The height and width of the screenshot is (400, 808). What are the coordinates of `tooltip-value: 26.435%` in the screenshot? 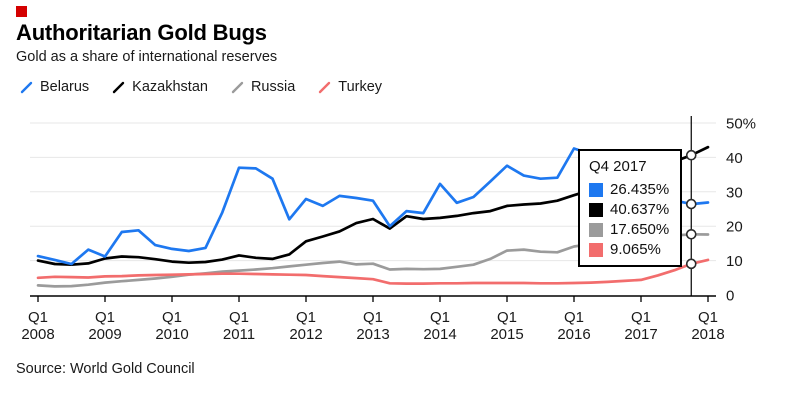 It's located at (640, 189).